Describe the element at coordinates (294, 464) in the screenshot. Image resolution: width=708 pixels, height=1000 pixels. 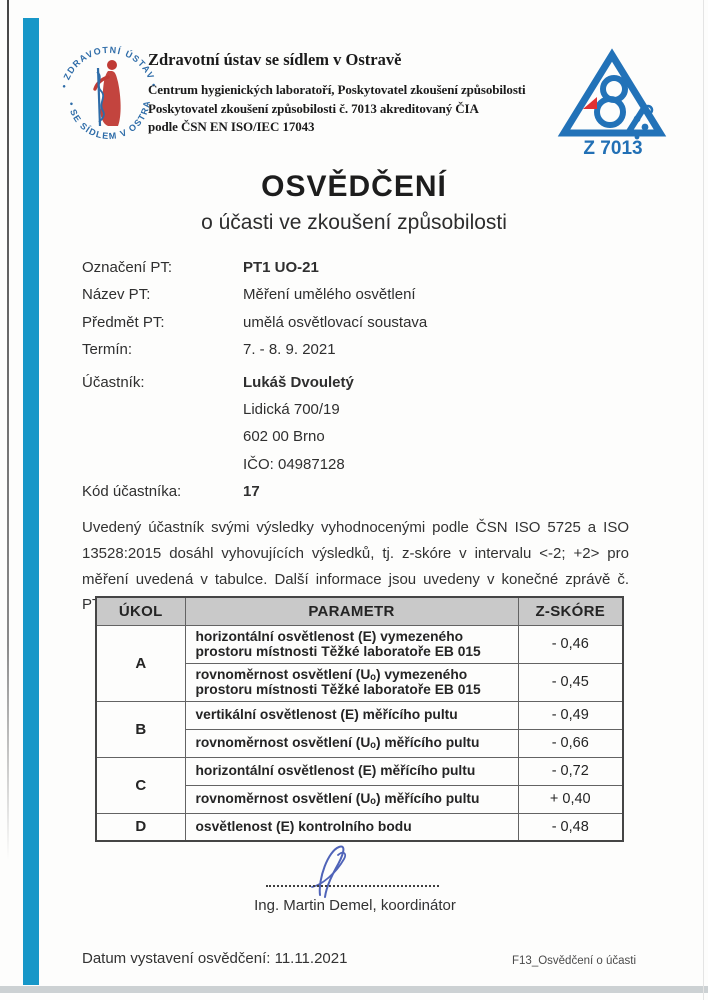
I see `participant-ico: IČO: 04987128` at that location.